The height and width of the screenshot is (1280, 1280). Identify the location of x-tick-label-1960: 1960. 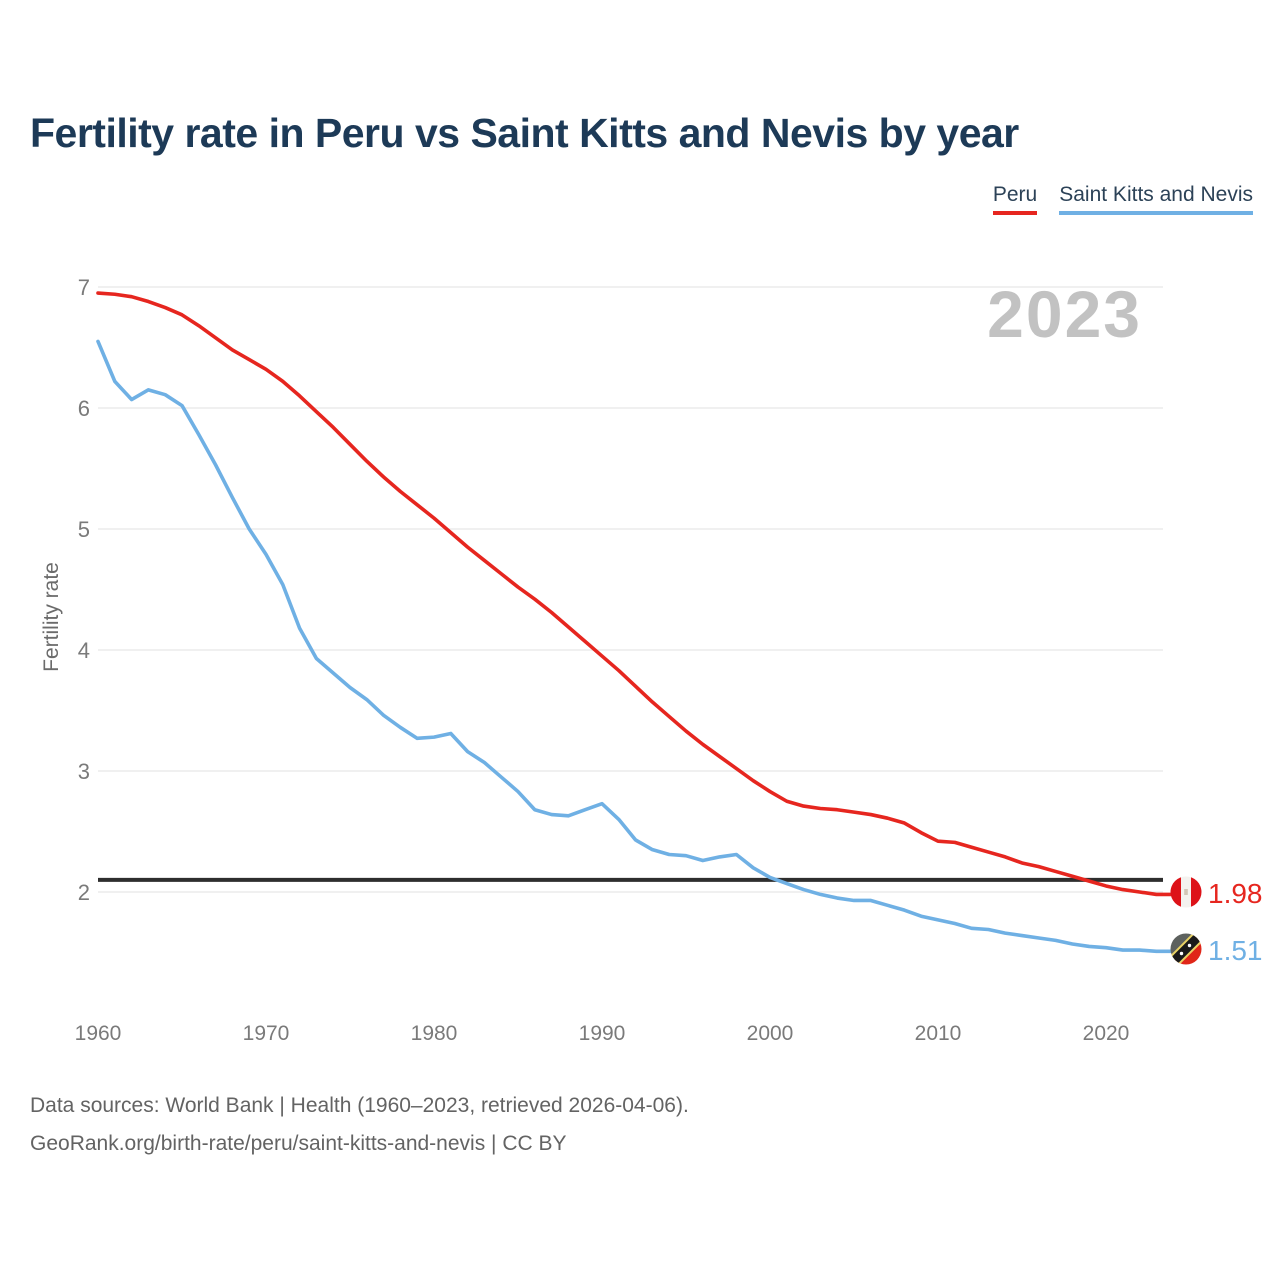
(98, 1033).